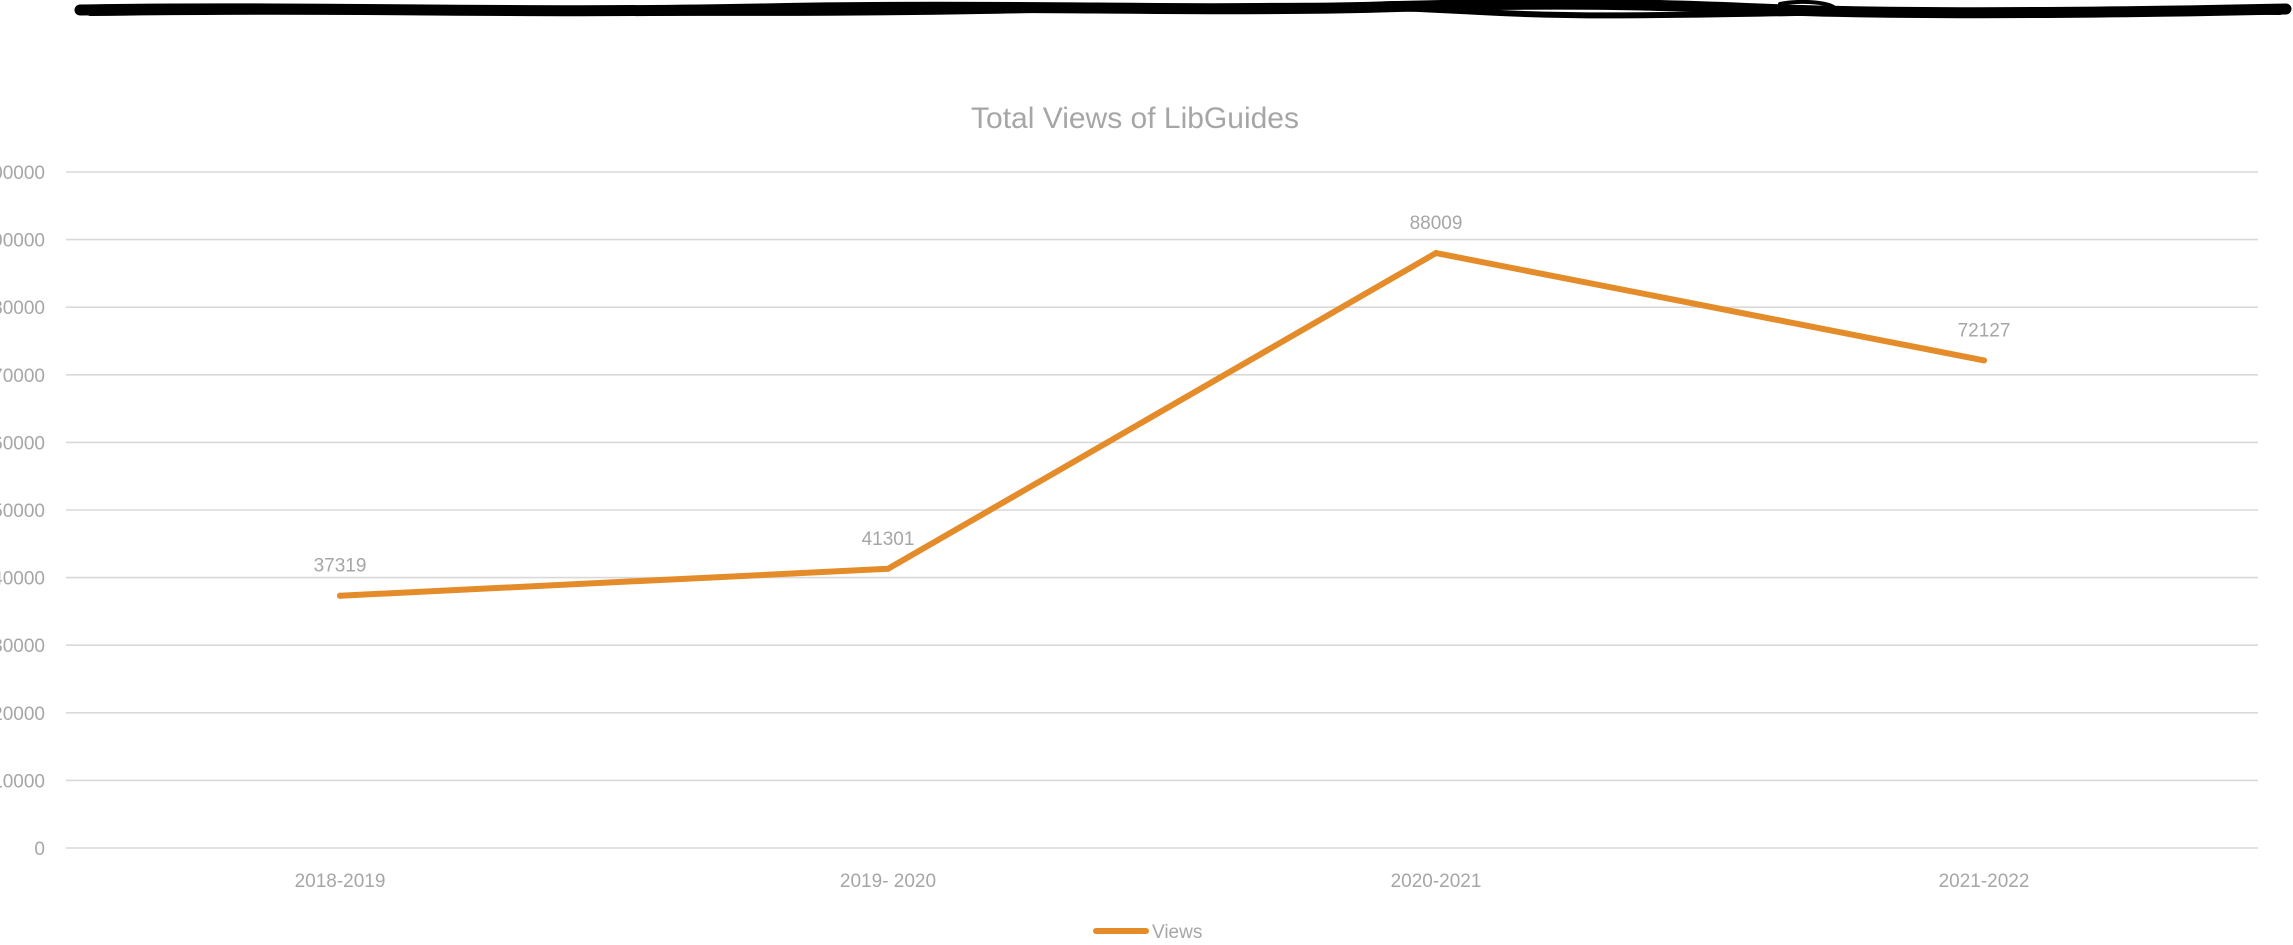 The width and height of the screenshot is (2293, 945). Describe the element at coordinates (22, 579) in the screenshot. I see `y-tick-label: 40000` at that location.